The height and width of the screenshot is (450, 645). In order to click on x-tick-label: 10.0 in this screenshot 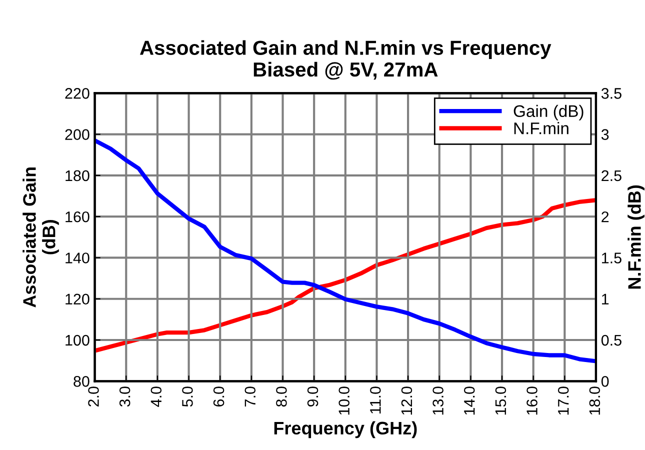, I will do `click(344, 400)`.